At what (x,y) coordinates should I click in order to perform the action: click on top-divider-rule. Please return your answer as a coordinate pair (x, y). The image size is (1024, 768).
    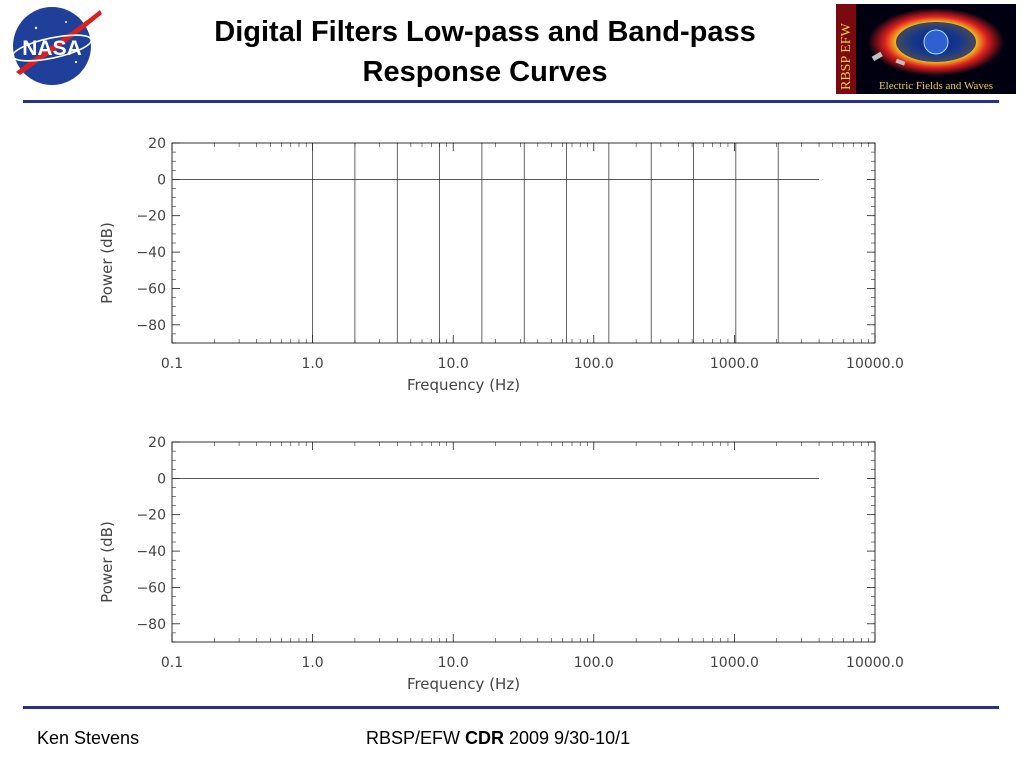
    Looking at the image, I should click on (511, 101).